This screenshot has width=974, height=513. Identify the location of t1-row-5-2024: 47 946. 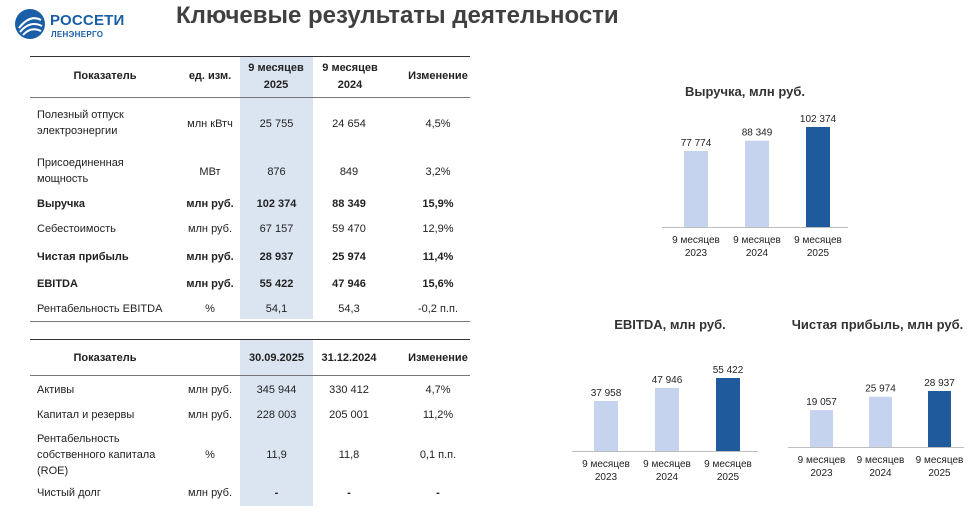
(349, 284).